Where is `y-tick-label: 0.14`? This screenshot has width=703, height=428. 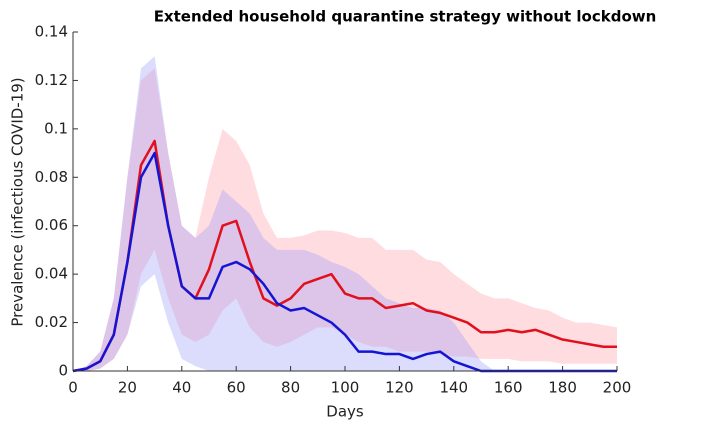
y-tick-label: 0.14 is located at coordinates (51, 32).